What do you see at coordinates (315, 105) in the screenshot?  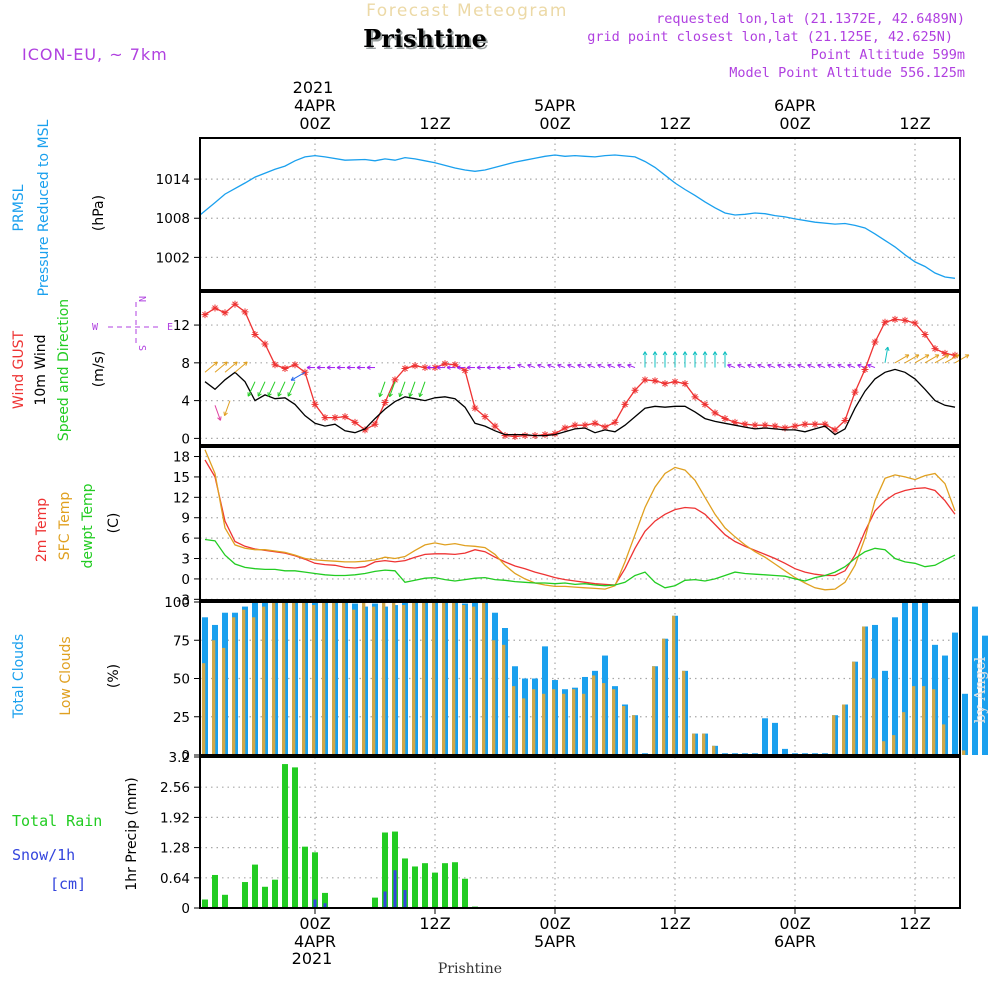 I see `top-date-label: 4APR` at bounding box center [315, 105].